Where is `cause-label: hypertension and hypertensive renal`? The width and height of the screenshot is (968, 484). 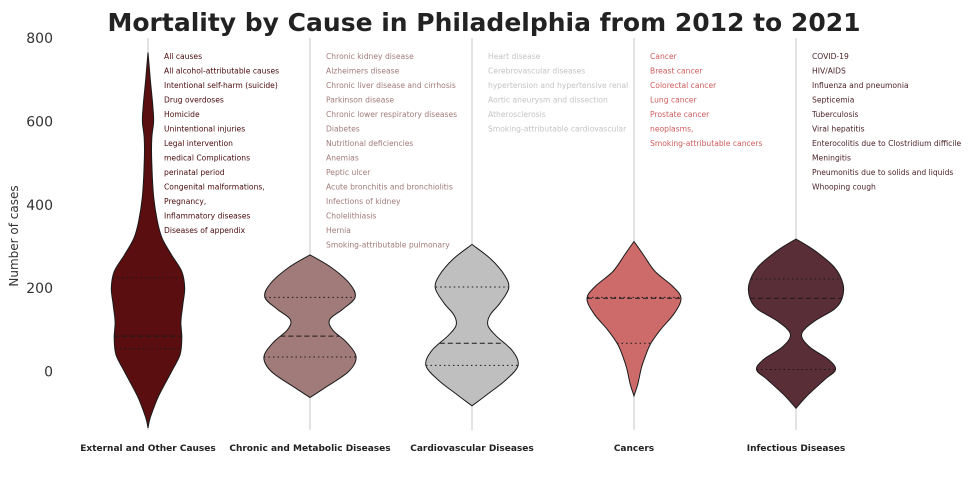
cause-label: hypertension and hypertensive renal is located at coordinates (558, 85).